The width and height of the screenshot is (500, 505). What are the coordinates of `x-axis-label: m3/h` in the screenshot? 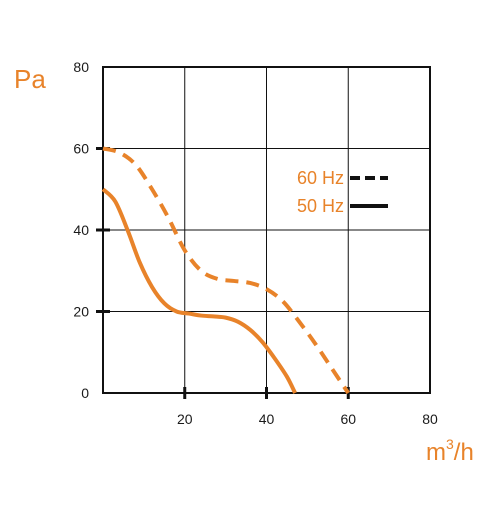 It's located at (450, 451).